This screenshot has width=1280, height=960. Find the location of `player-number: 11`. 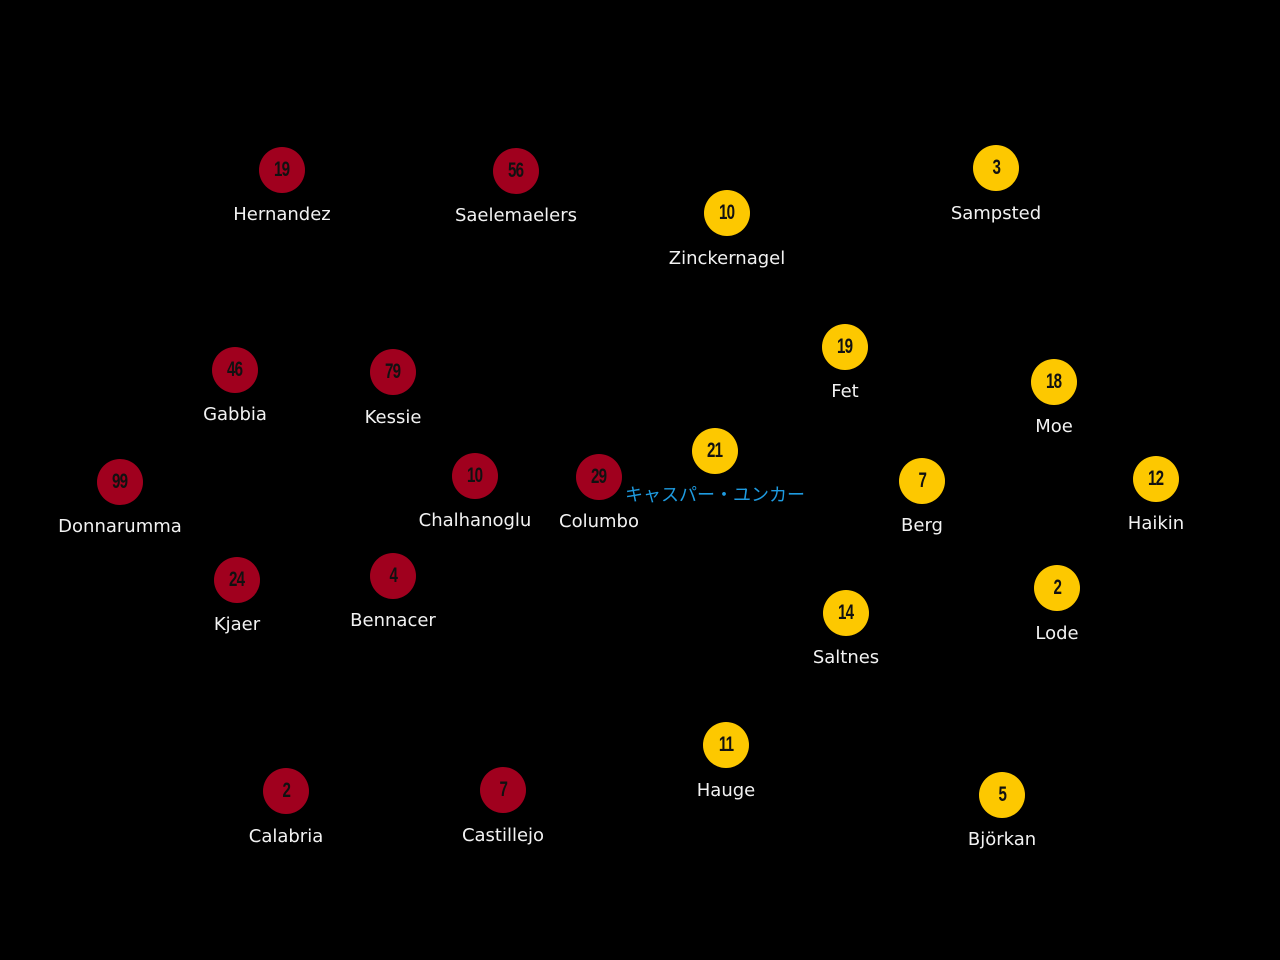

player-number: 11 is located at coordinates (726, 744).